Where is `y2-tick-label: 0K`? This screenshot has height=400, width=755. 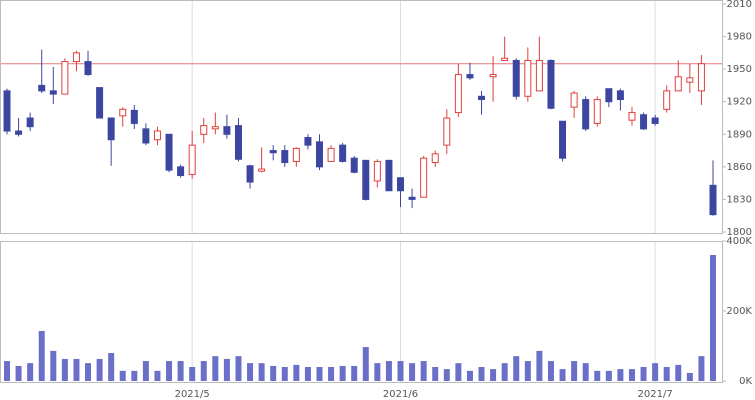 y2-tick-label: 0K is located at coordinates (745, 381).